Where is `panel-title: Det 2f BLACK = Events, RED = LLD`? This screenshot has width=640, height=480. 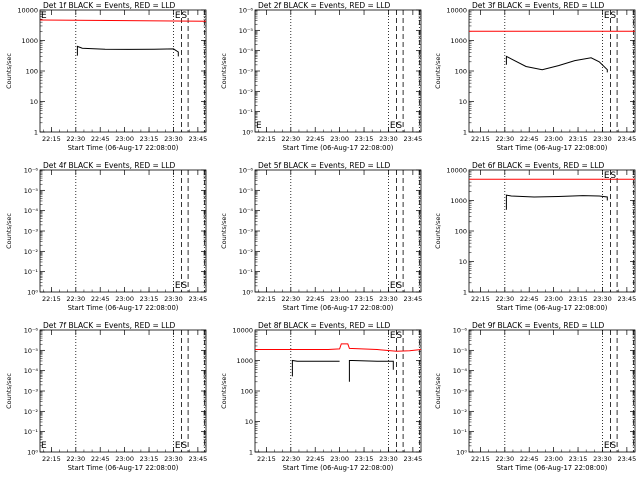 panel-title: Det 2f BLACK = Events, RED = LLD is located at coordinates (324, 5).